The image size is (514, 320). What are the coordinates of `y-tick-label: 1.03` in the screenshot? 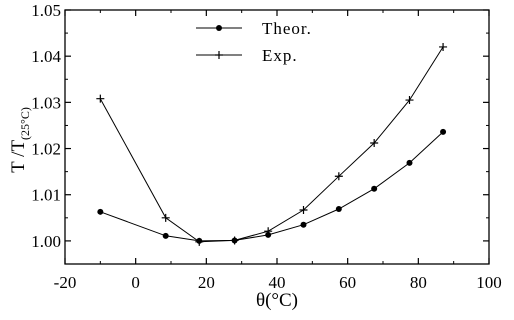 It's located at (46, 102).